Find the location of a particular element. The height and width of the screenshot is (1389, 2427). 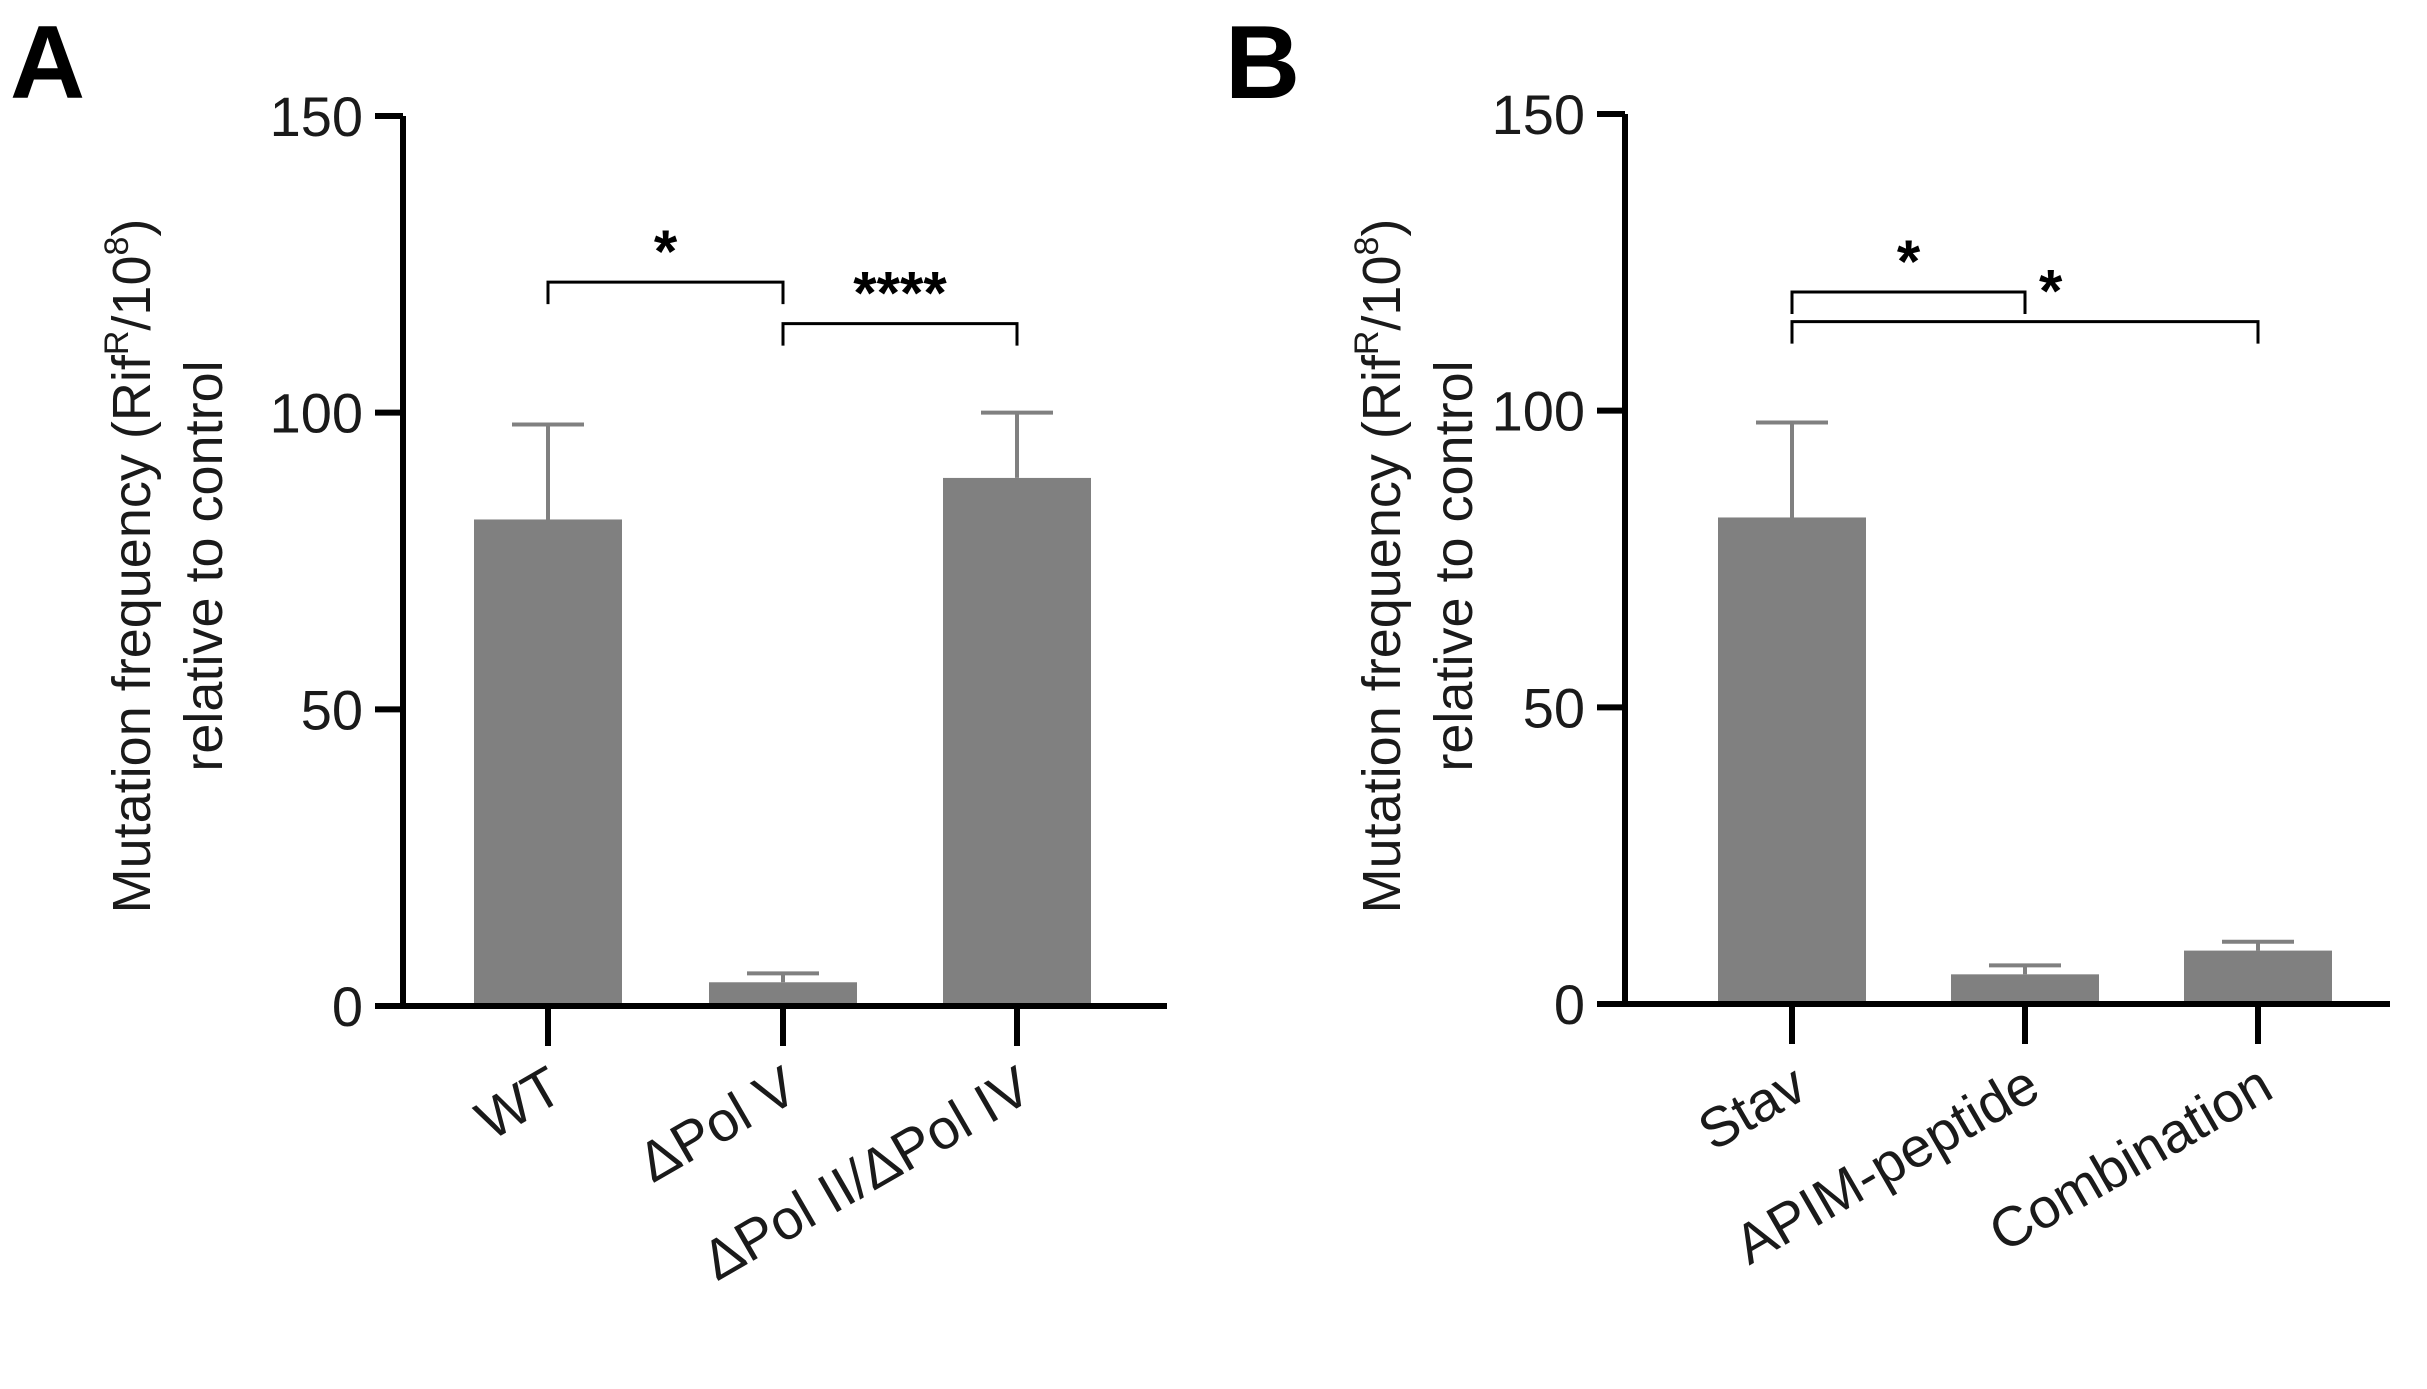

panel-b-label: B is located at coordinates (1262, 63).